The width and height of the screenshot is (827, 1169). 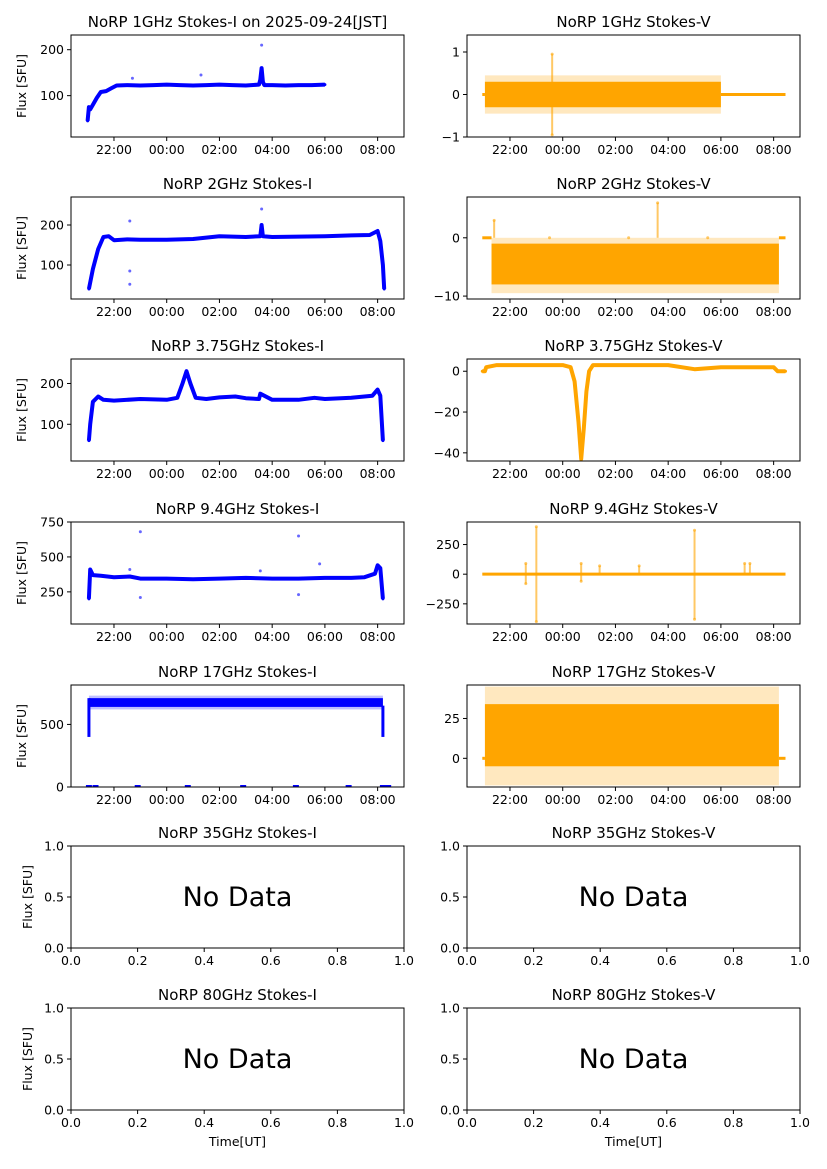 I want to click on subplot-title: NoRP 2GHz Stokes-V, so click(x=633, y=184).